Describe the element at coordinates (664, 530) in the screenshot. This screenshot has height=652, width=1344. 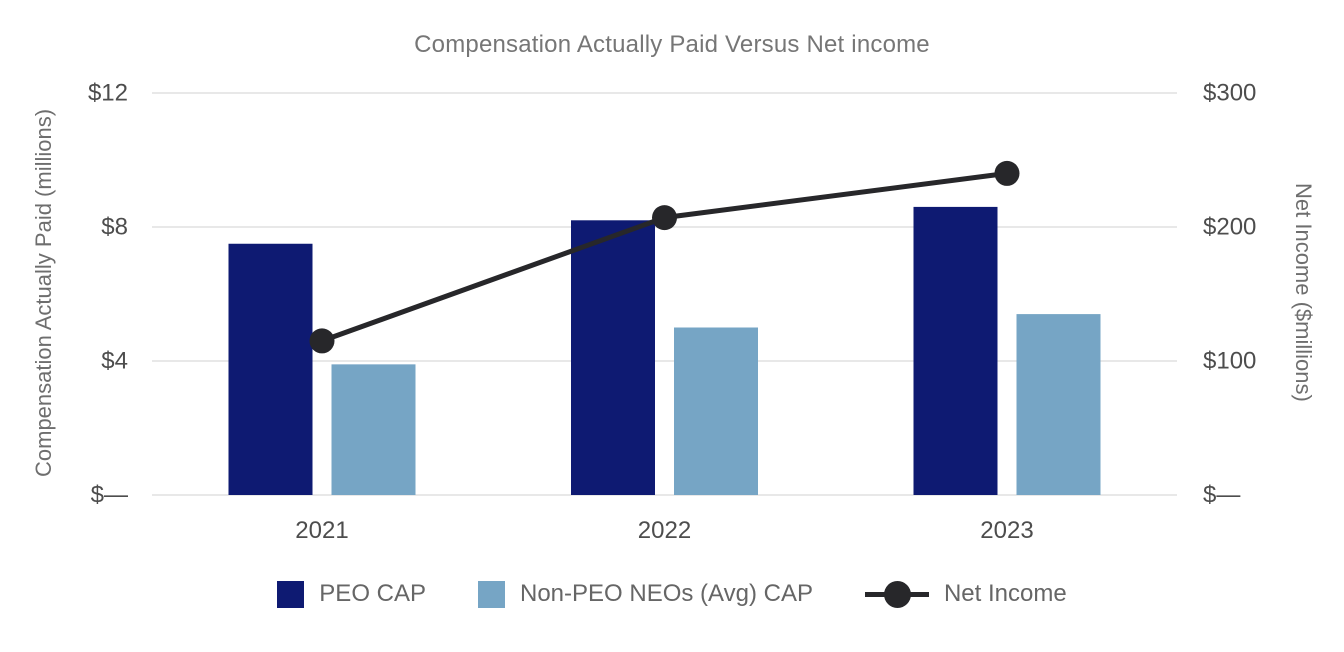
I see `x-axis-label-2022: 2022` at that location.